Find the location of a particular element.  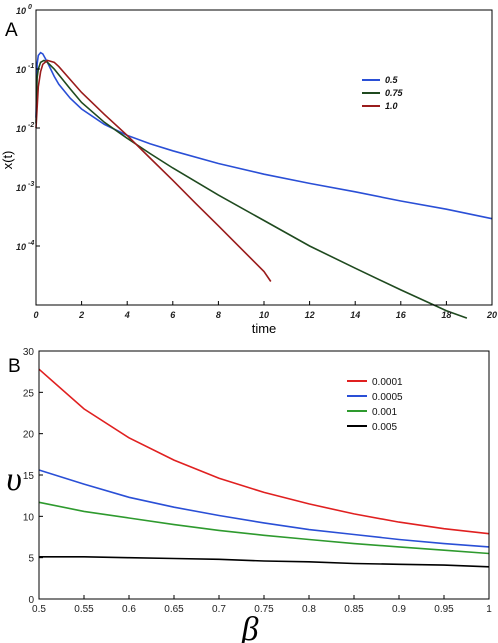

panel-b-legend-label: 0.001 is located at coordinates (384, 412).